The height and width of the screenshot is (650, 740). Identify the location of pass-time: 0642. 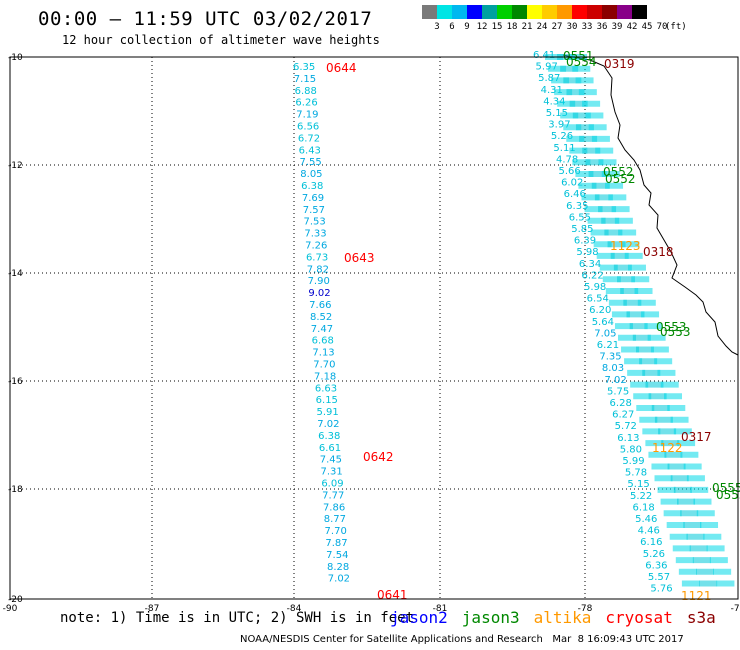
(378, 457).